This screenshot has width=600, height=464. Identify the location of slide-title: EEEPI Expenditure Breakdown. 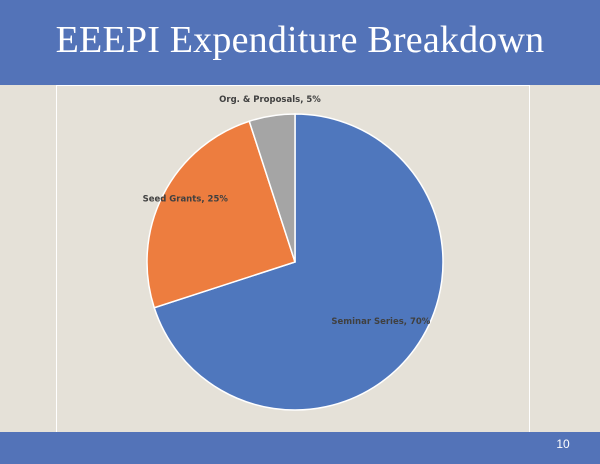
(300, 40).